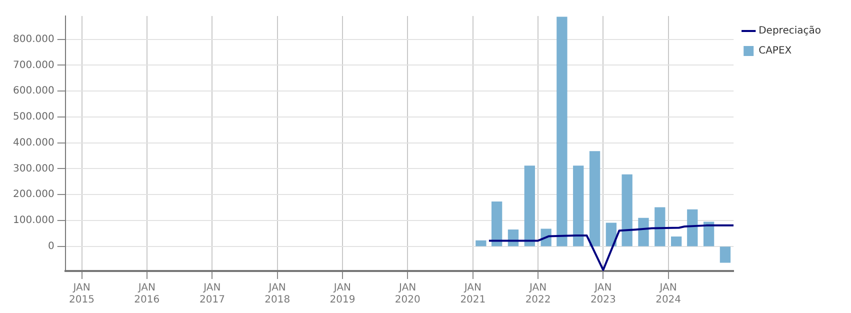 Image resolution: width=851 pixels, height=313 pixels. What do you see at coordinates (669, 294) in the screenshot?
I see `x-tick-label: JAN 2024` at bounding box center [669, 294].